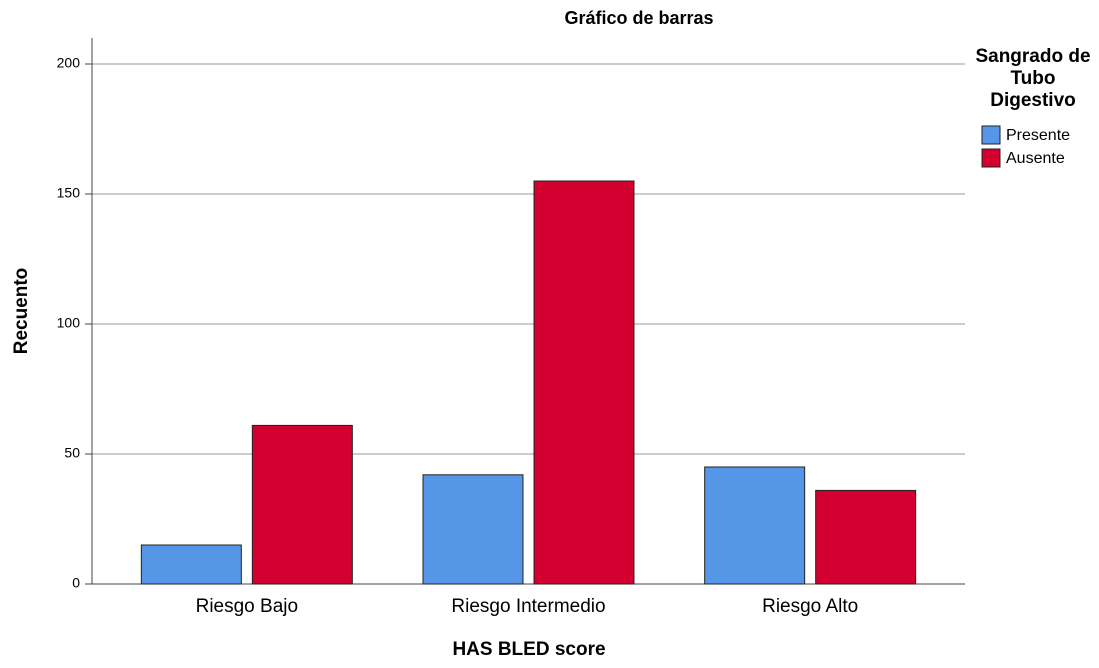 The width and height of the screenshot is (1099, 668). Describe the element at coordinates (69, 323) in the screenshot. I see `y-tick-label: 100` at that location.